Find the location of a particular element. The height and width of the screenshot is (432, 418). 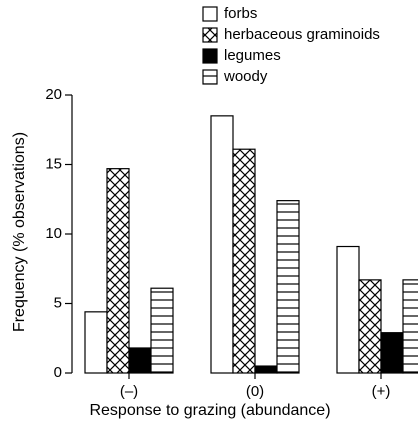

x-tick-label: (–) is located at coordinates (129, 391).